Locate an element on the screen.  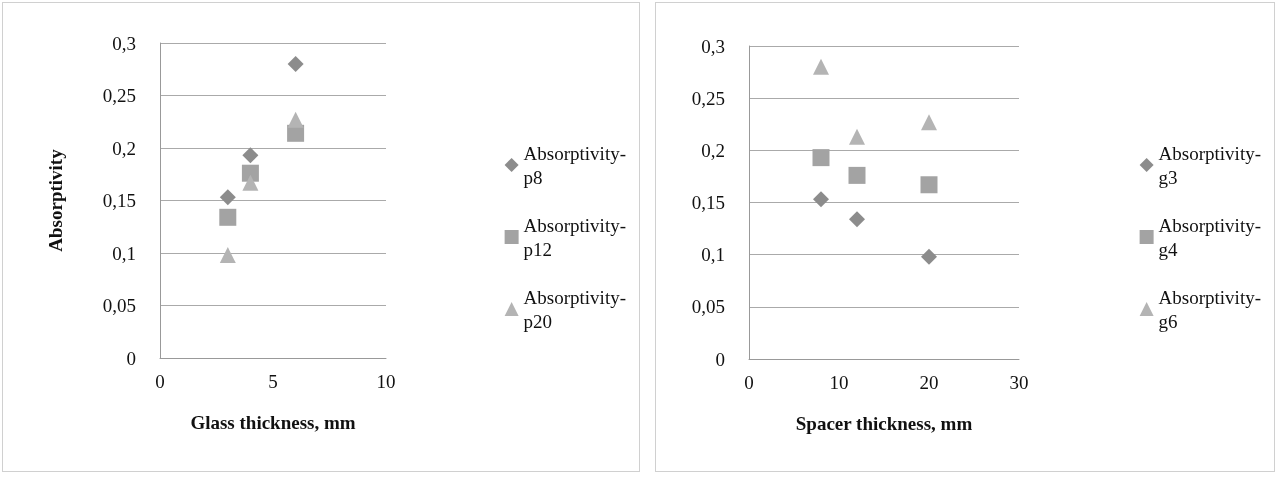
legend-label: Absorptivity-g3 is located at coordinates (1210, 165).